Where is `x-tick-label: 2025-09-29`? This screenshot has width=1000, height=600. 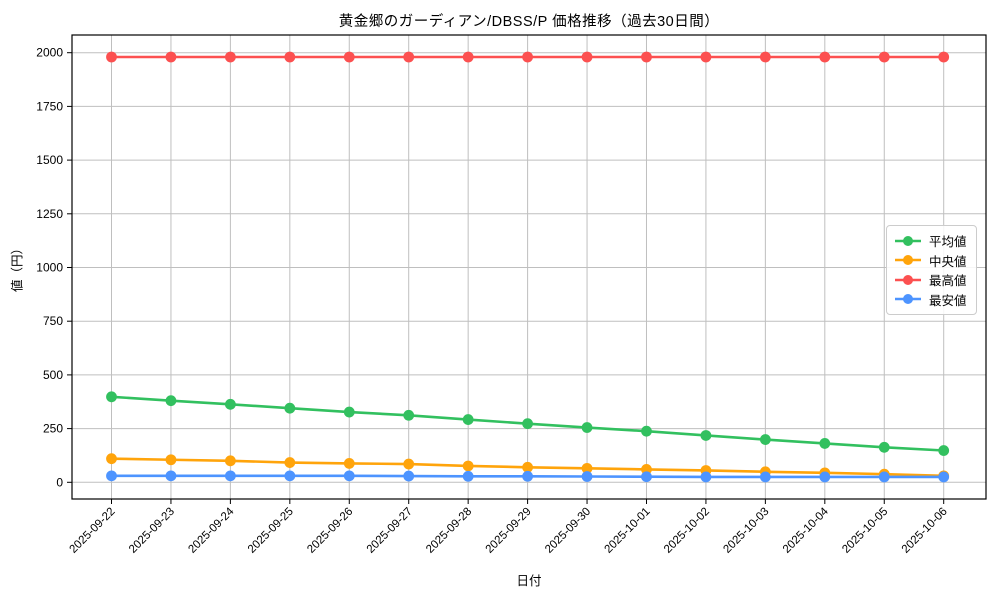 x-tick-label: 2025-09-29 is located at coordinates (509, 531).